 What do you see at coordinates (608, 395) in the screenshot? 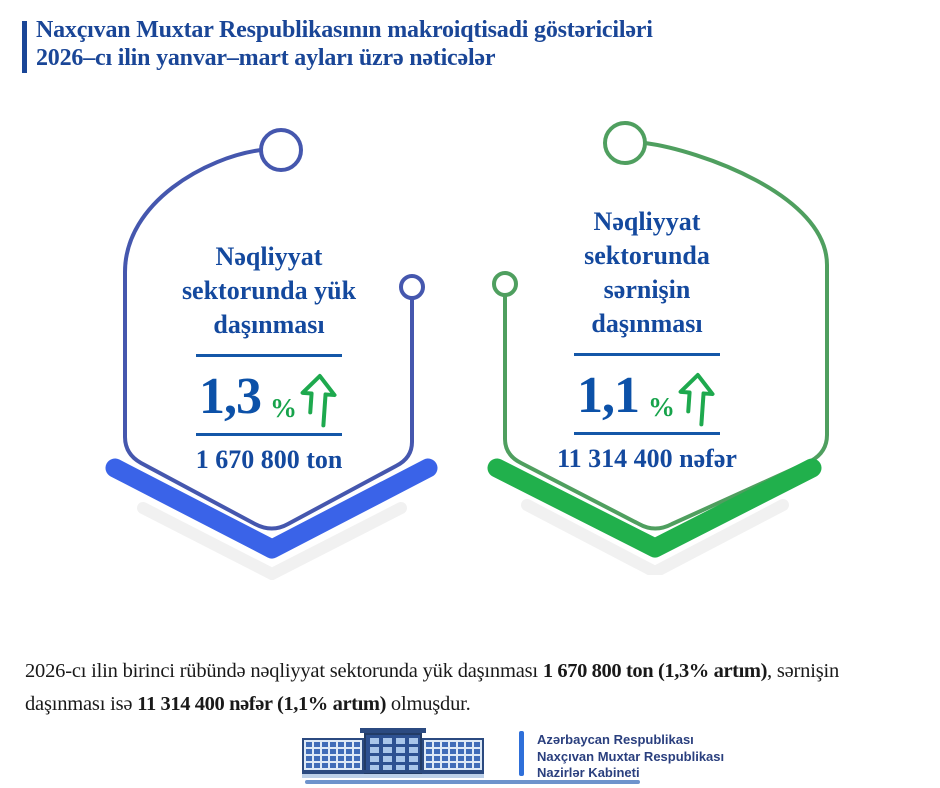
I see `passenger-percent-value: 1,1` at bounding box center [608, 395].